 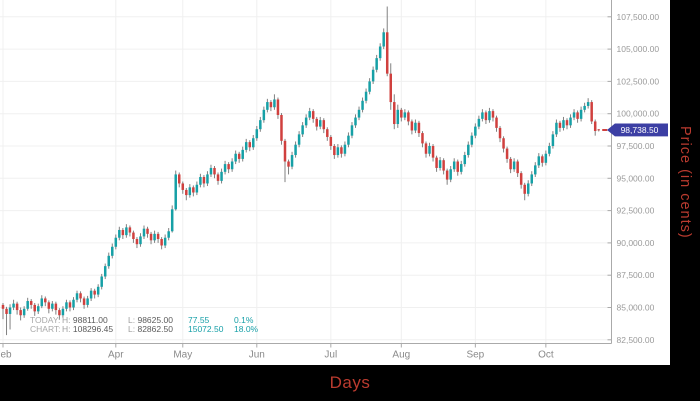 What do you see at coordinates (637, 130) in the screenshot?
I see `last-price-tag: 98,738.50` at bounding box center [637, 130].